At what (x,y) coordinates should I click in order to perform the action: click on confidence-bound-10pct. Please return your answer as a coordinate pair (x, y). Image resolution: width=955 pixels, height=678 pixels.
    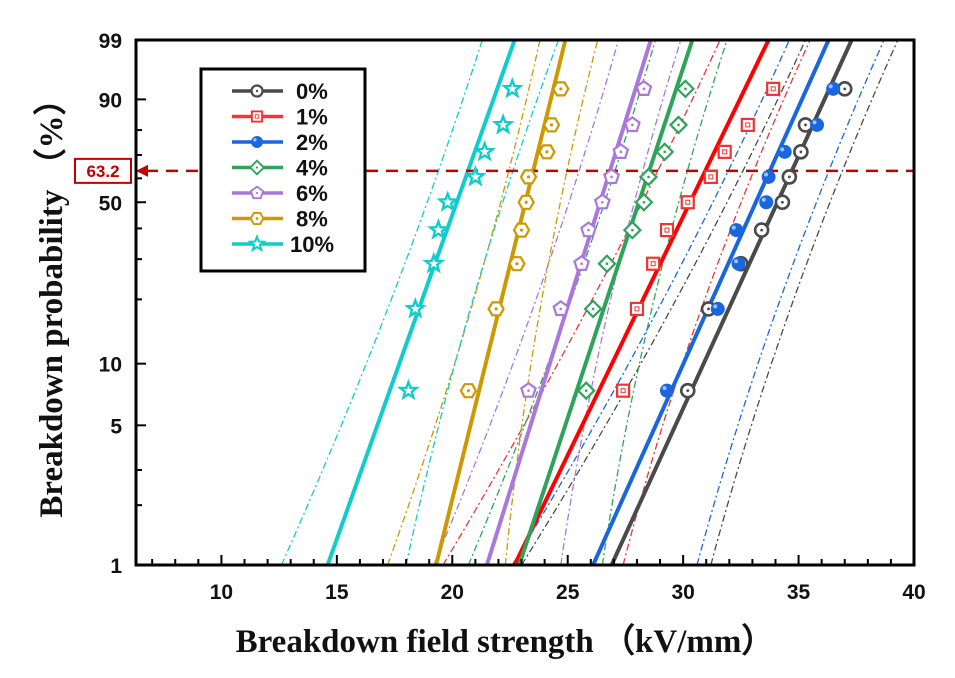
    Looking at the image, I should click on (482, 302).